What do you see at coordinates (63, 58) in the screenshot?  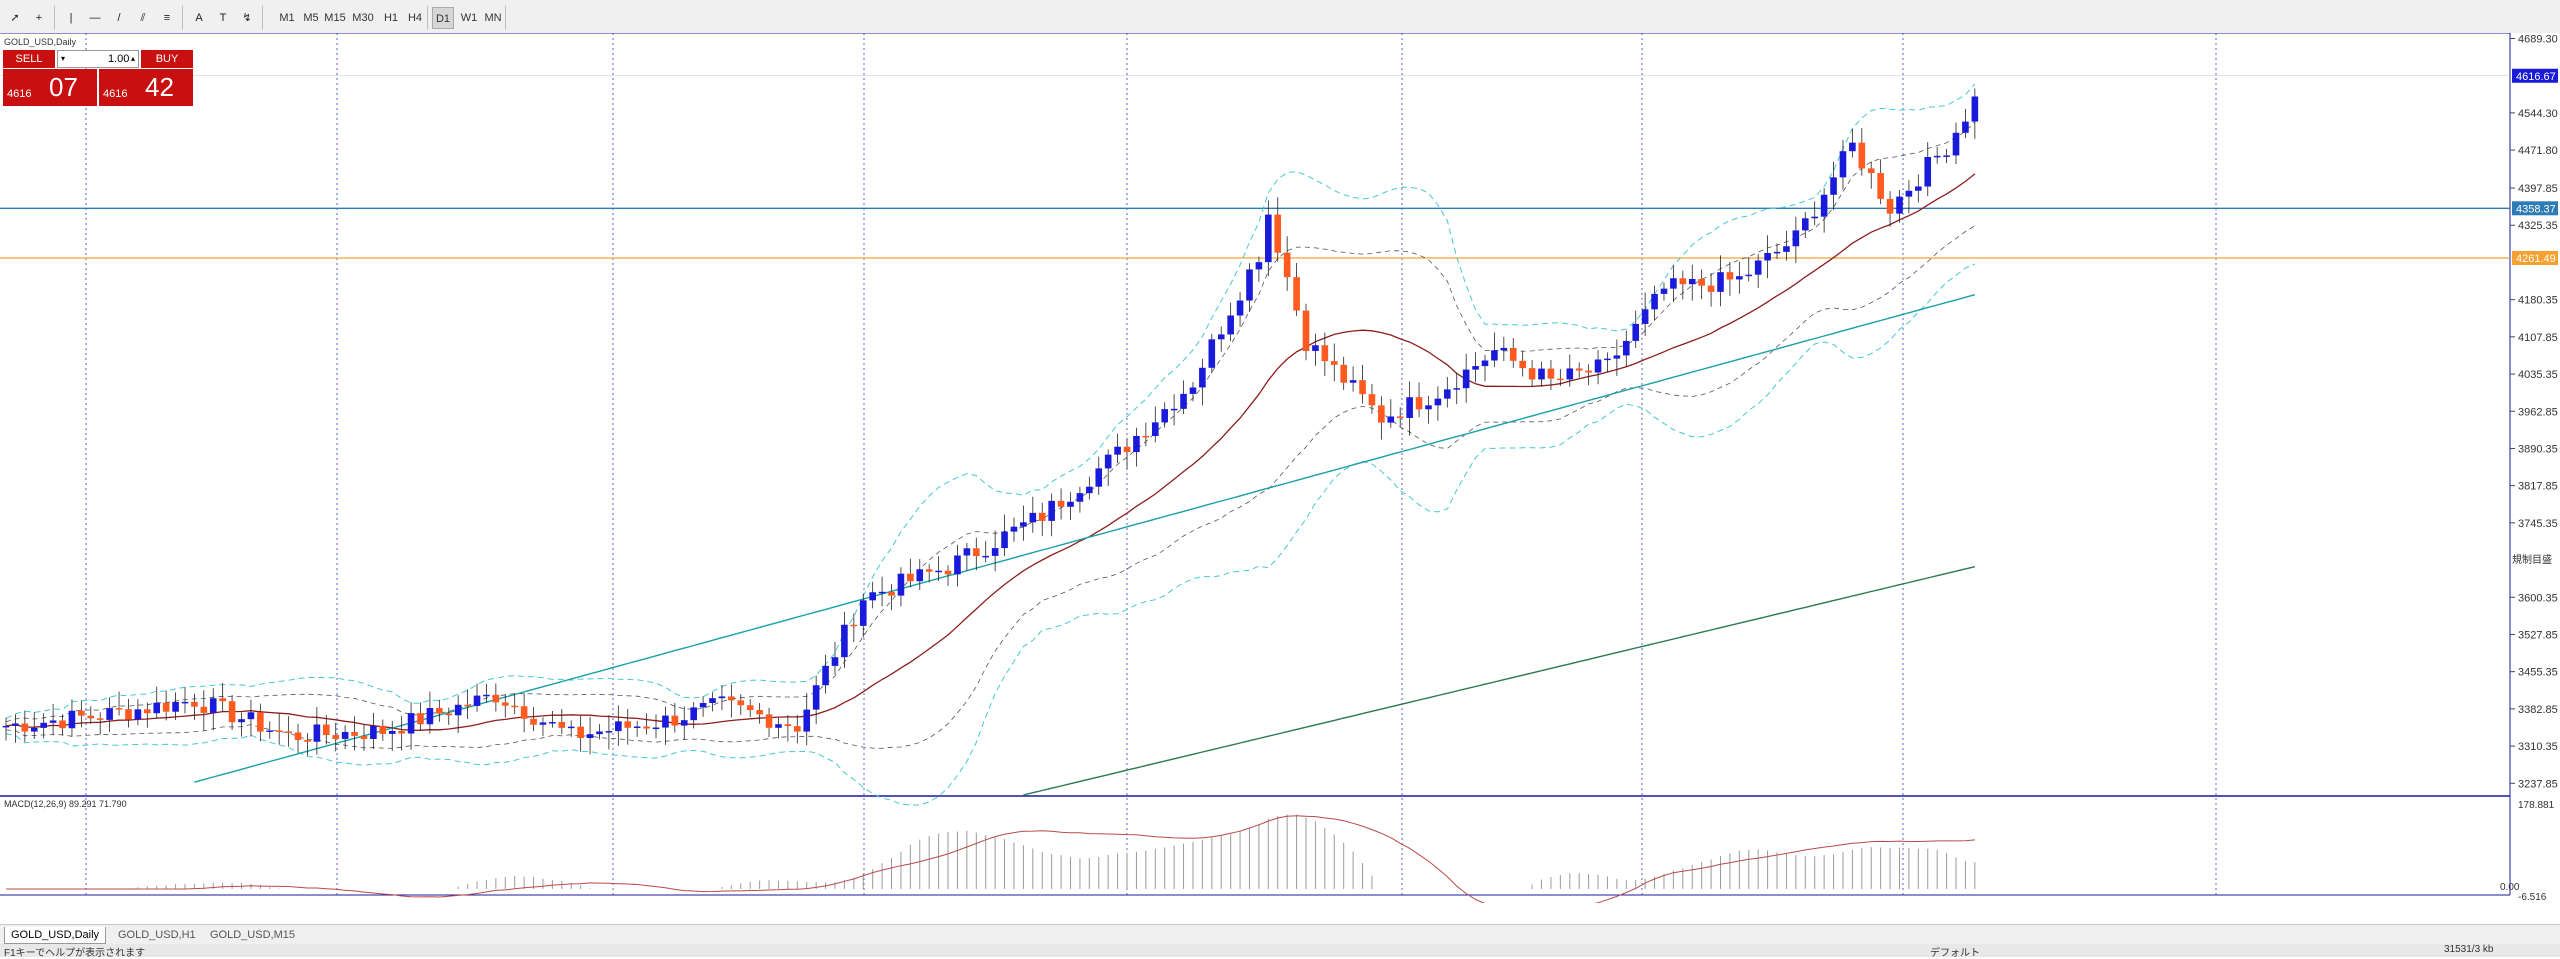 I see `lot-decrease-icon: ▾` at bounding box center [63, 58].